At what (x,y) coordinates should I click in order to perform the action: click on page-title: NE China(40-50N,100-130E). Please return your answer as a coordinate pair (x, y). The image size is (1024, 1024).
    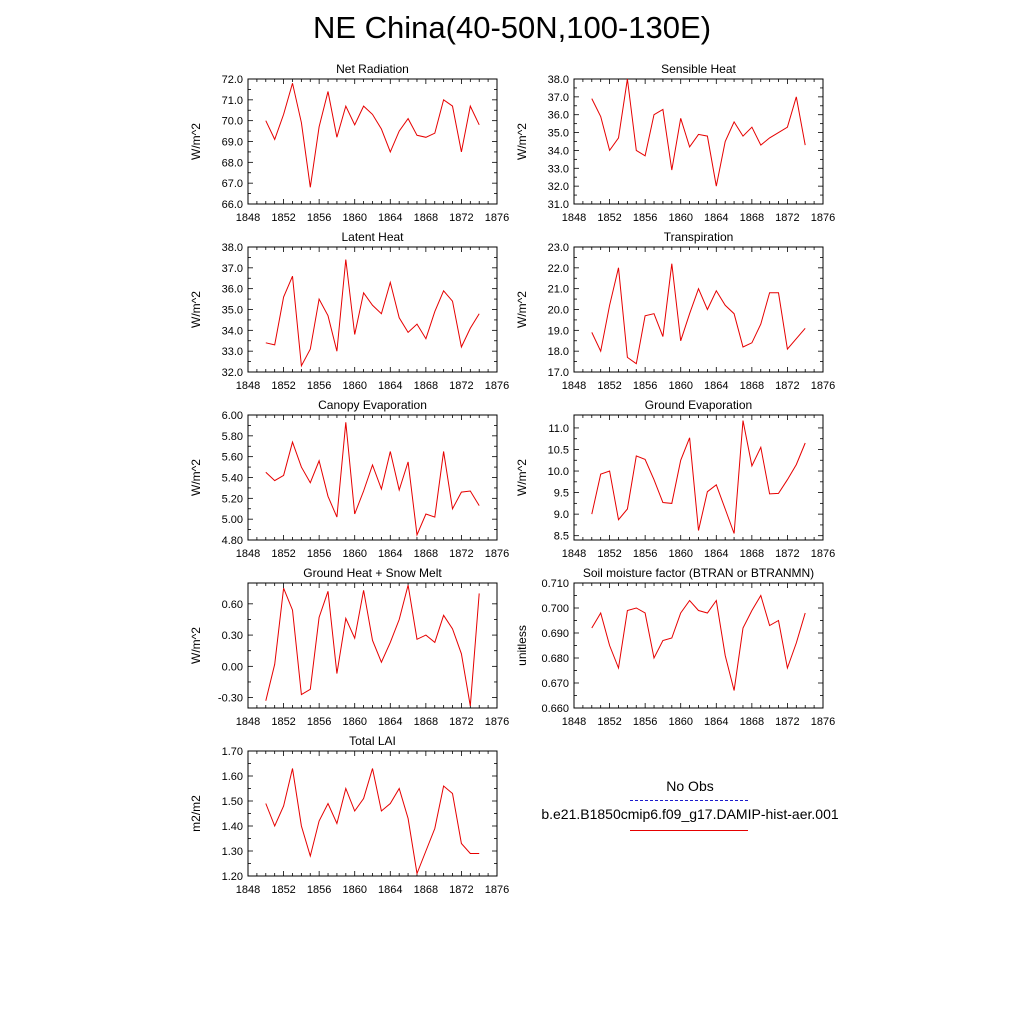
    Looking at the image, I should click on (512, 27).